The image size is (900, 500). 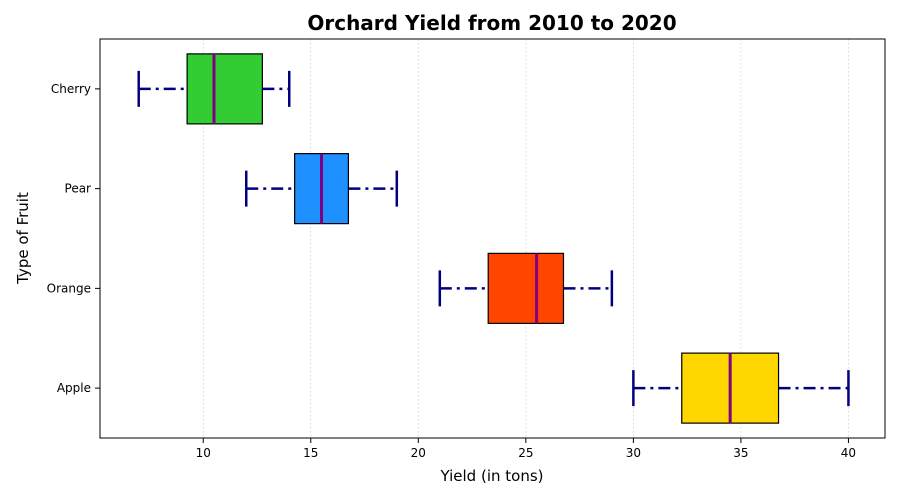 I want to click on y-tick-label-orange: Orange, so click(x=69, y=288).